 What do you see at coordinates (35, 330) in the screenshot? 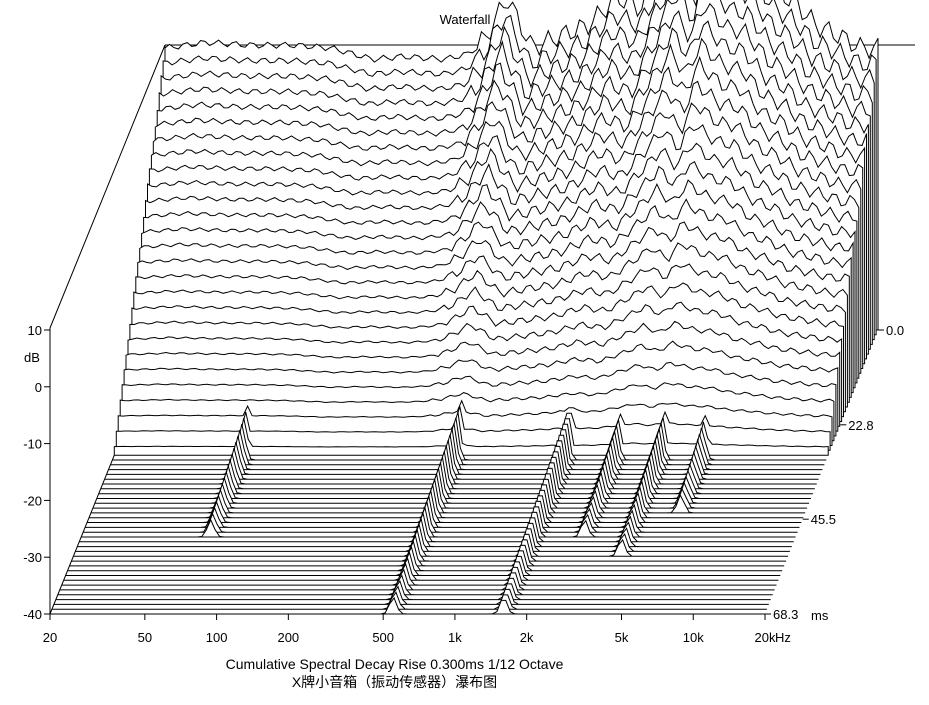
I see `y-tick-label: 10` at bounding box center [35, 330].